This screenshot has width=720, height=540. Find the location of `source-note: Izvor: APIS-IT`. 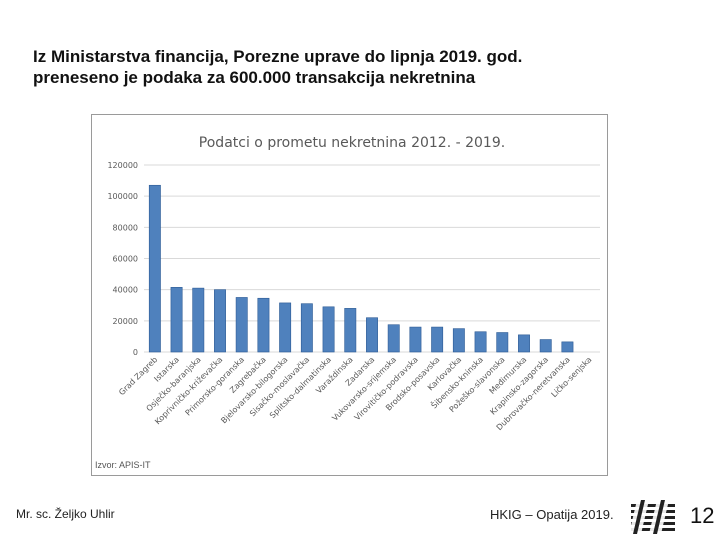

source-note: Izvor: APIS-IT is located at coordinates (123, 465).